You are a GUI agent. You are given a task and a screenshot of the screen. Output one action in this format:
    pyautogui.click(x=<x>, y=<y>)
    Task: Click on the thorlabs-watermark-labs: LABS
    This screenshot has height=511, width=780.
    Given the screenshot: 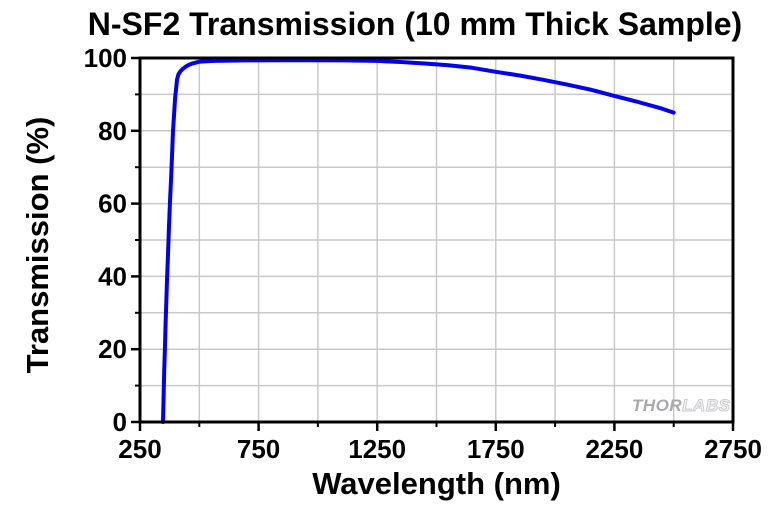 What is the action you would take?
    pyautogui.click(x=706, y=406)
    